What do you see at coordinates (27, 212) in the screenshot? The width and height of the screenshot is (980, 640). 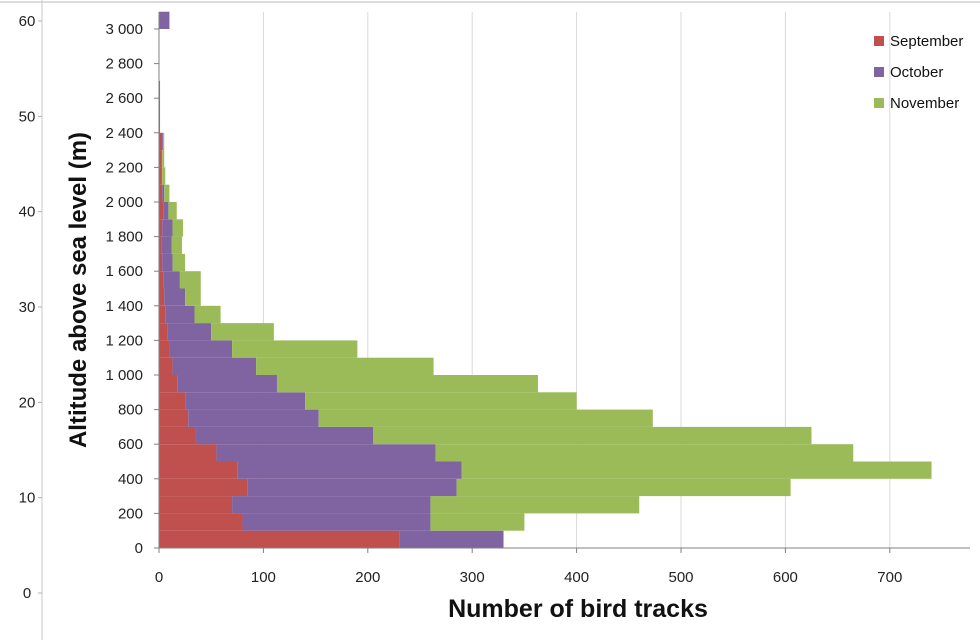 I see `outer-axis-label: 40` at bounding box center [27, 212].